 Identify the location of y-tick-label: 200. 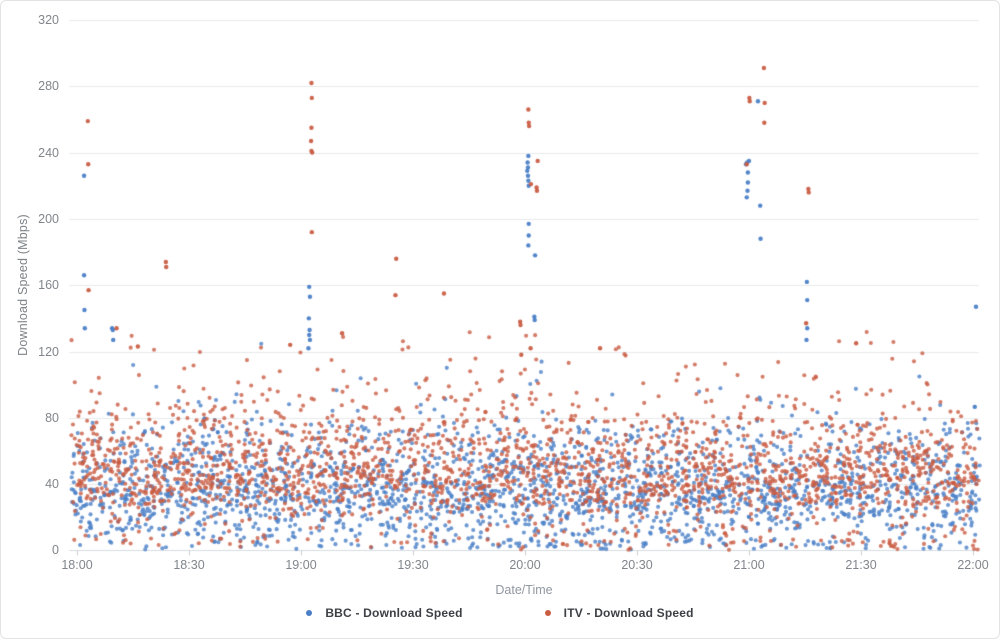
(48, 218).